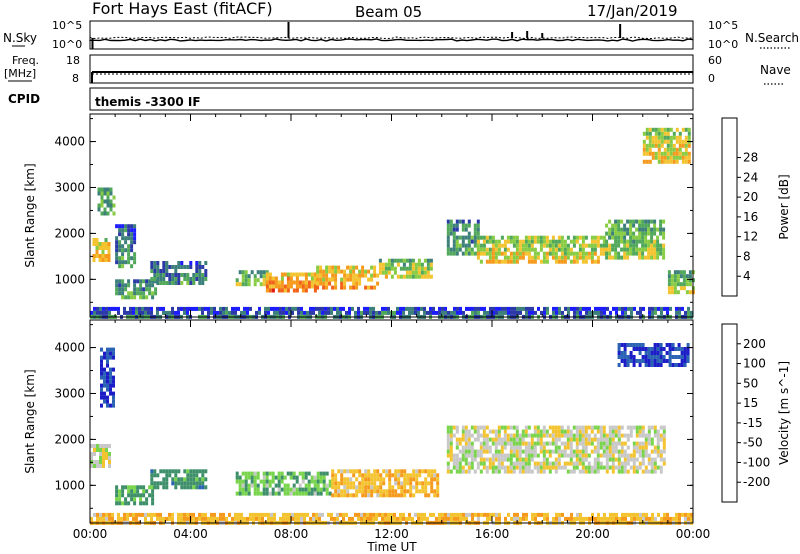  Describe the element at coordinates (391, 547) in the screenshot. I see `x-axis-label: Time UT` at that location.